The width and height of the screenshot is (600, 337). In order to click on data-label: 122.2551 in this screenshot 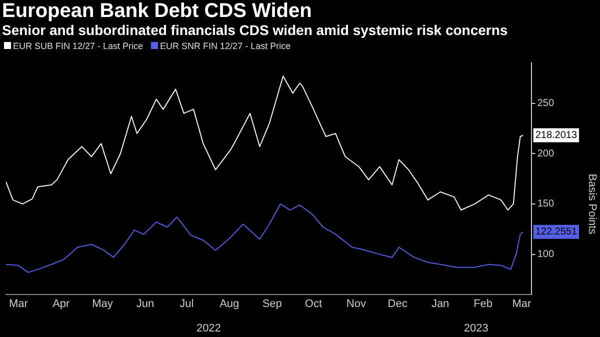, I will do `click(556, 232)`.